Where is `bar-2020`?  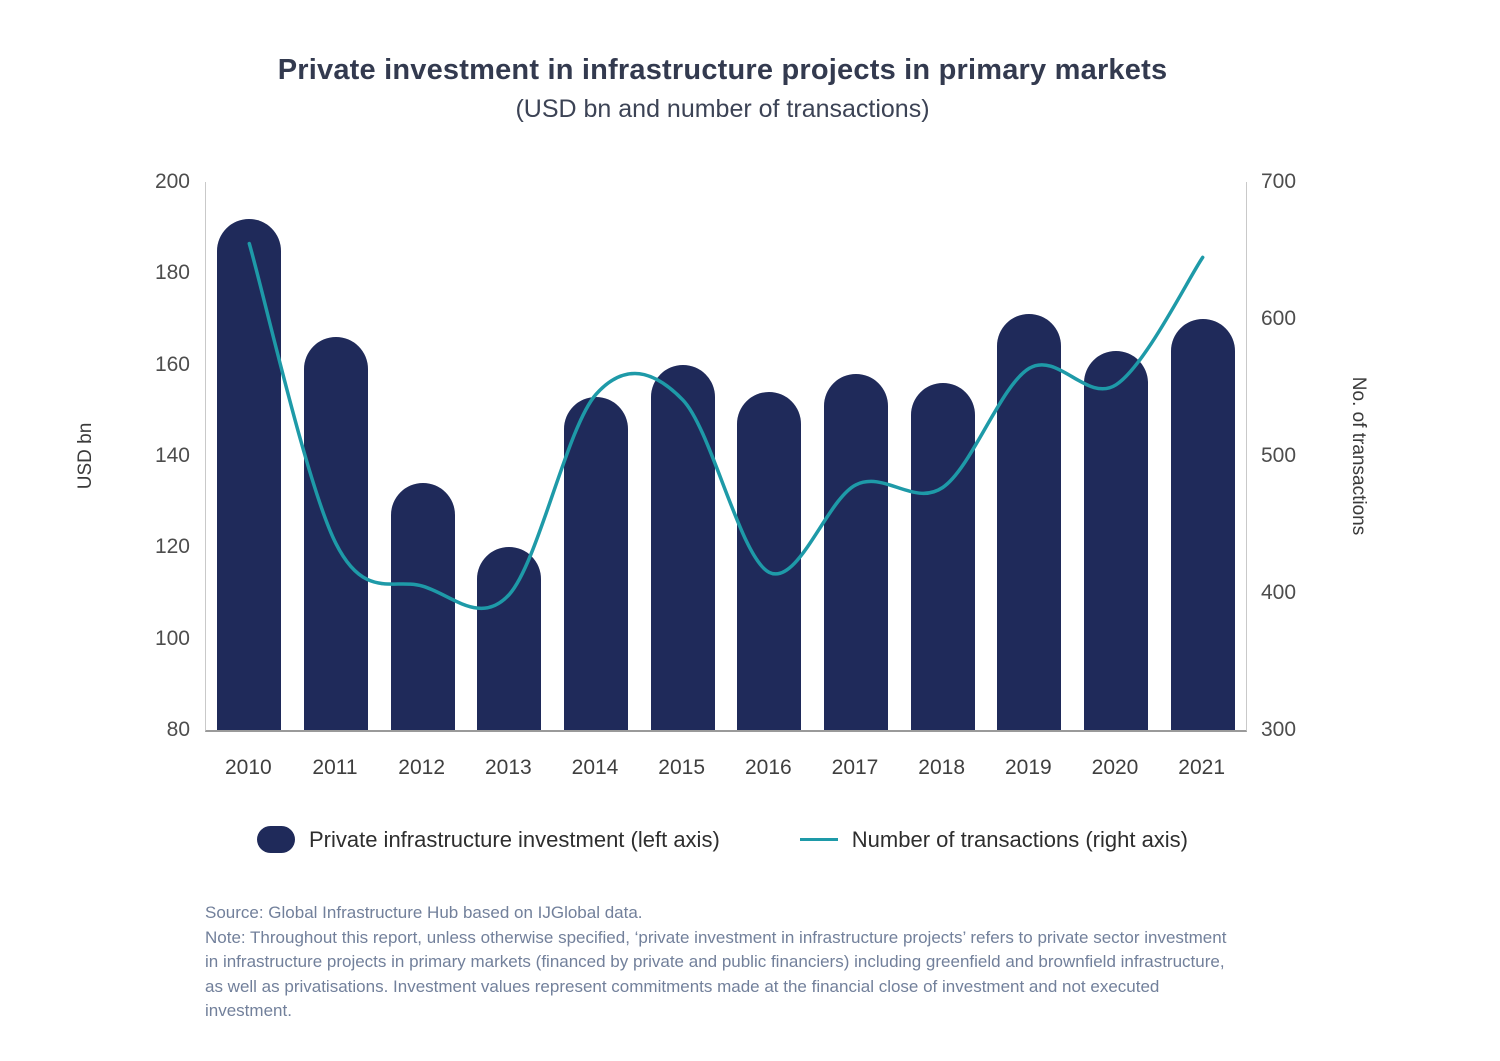 bar-2020 is located at coordinates (1116, 540).